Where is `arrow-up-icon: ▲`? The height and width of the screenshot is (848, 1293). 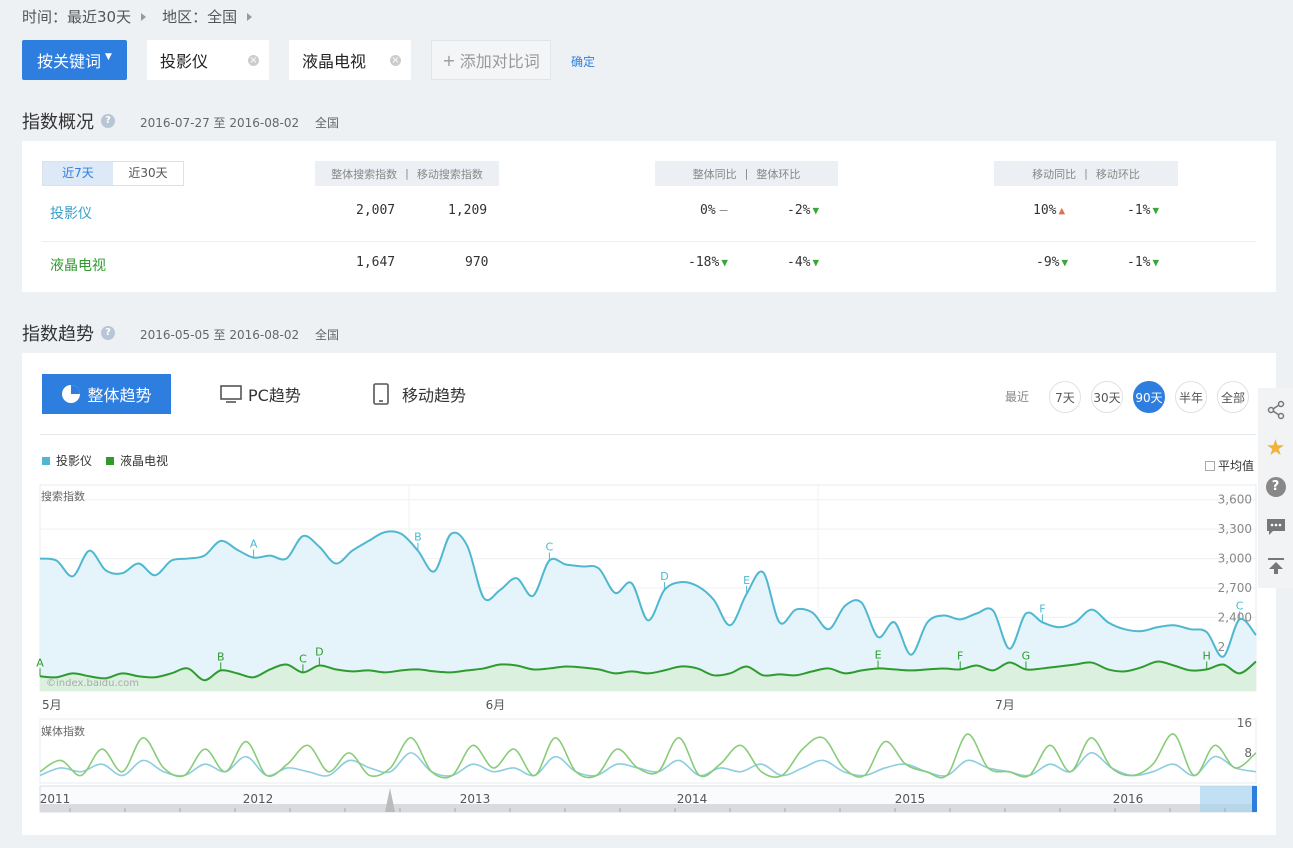
arrow-up-icon: ▲ is located at coordinates (1062, 210).